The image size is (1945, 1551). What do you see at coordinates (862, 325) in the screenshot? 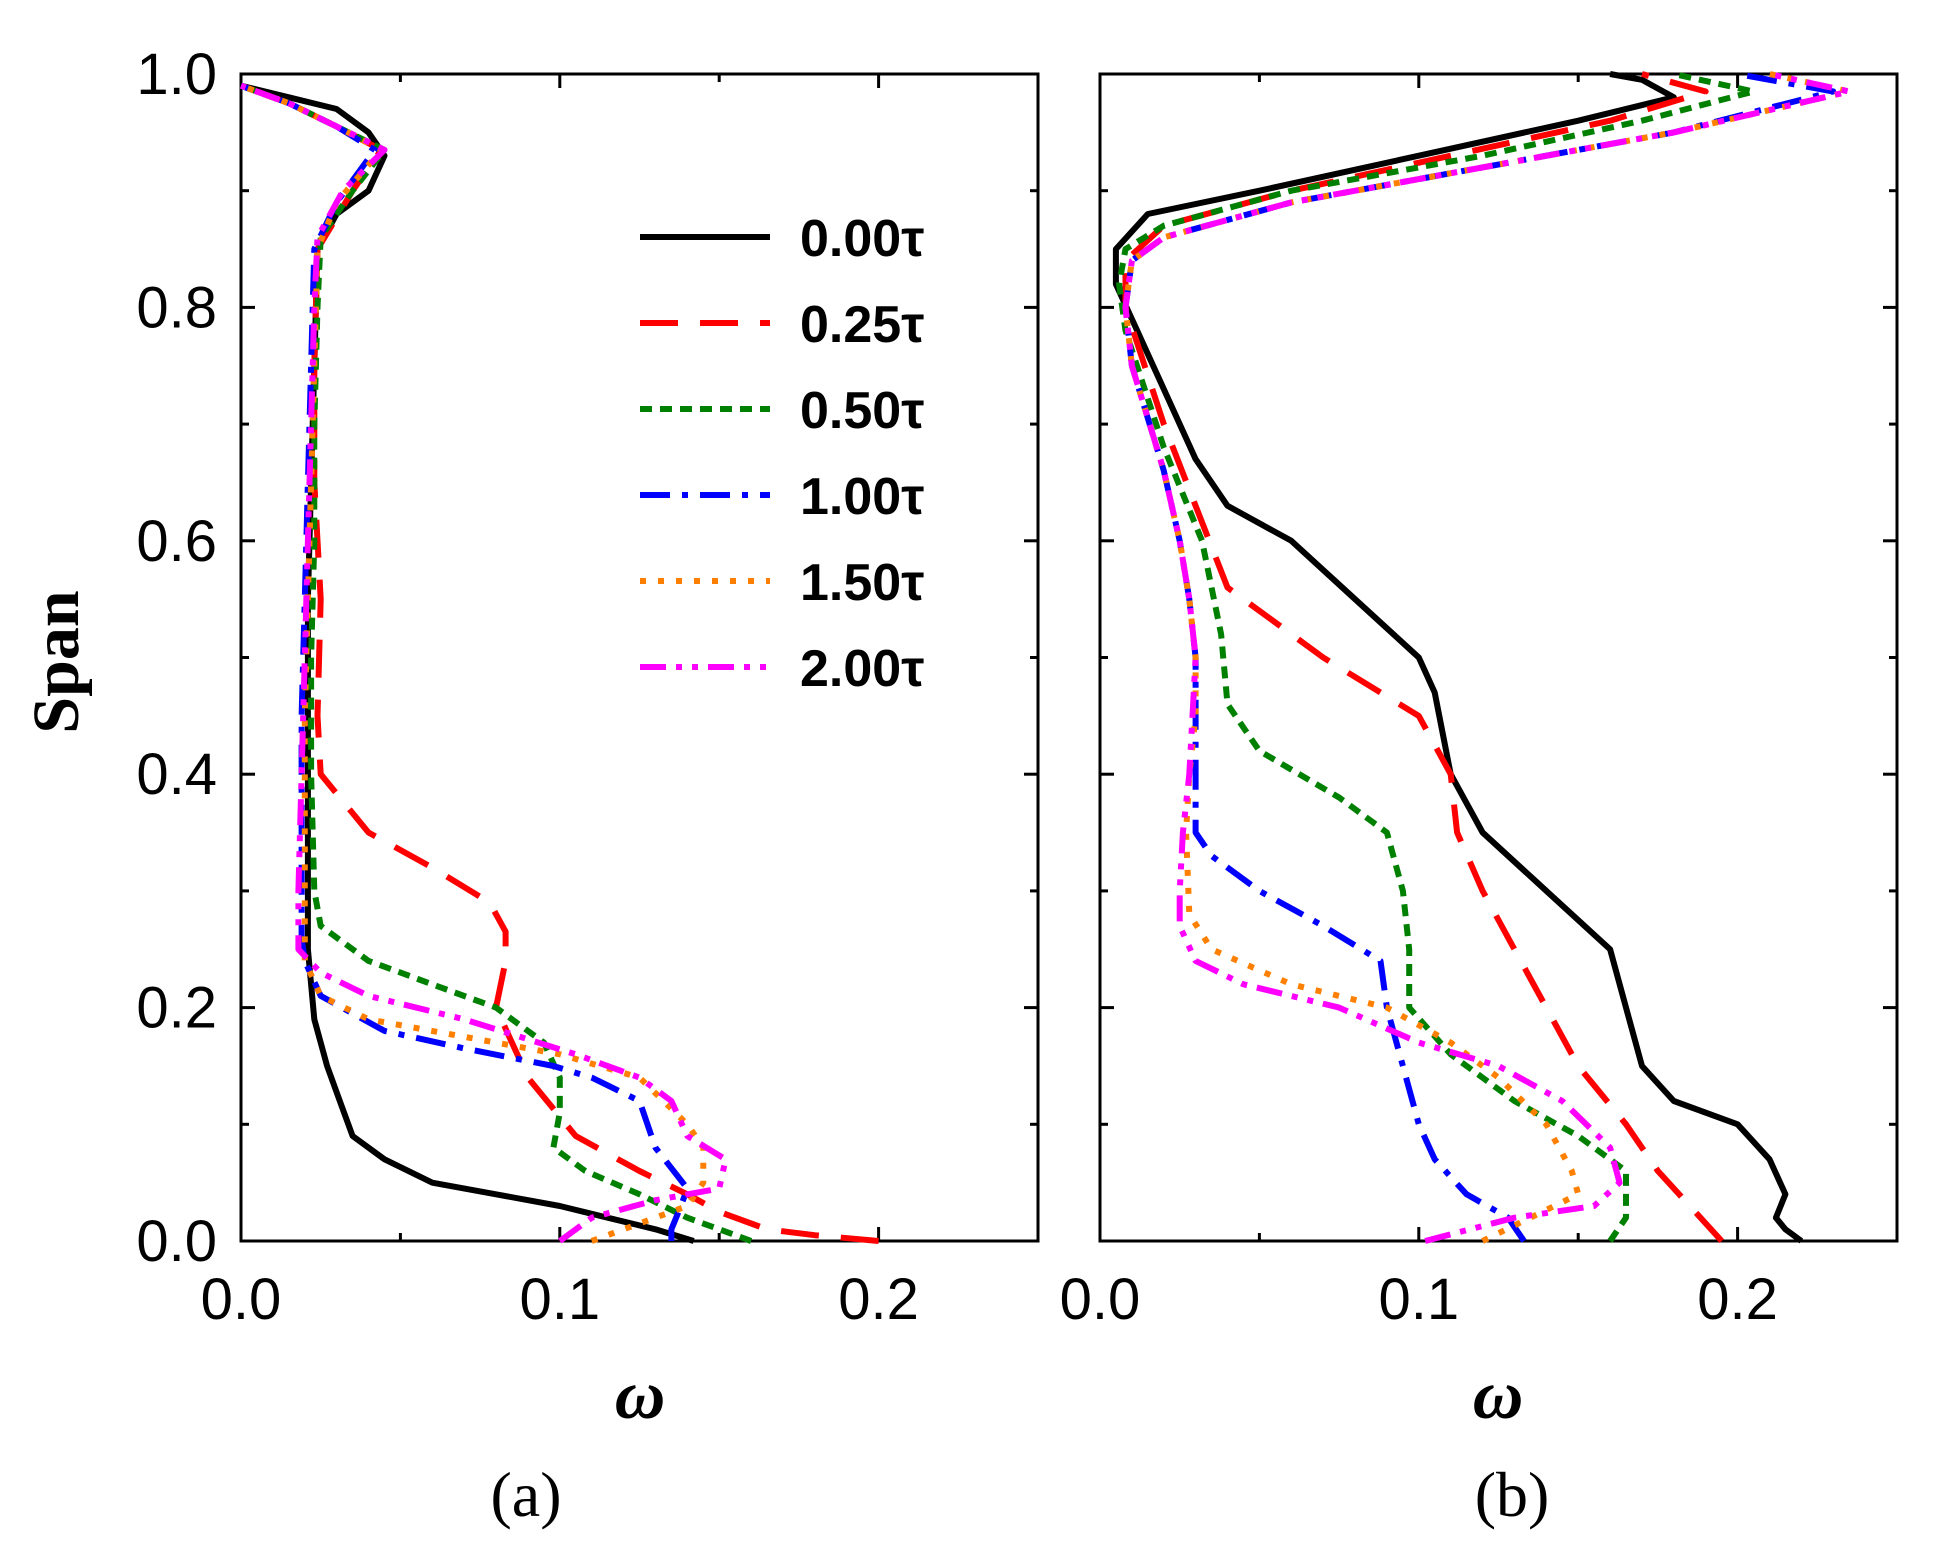
I see `legend-label: 0.25τ` at bounding box center [862, 325].